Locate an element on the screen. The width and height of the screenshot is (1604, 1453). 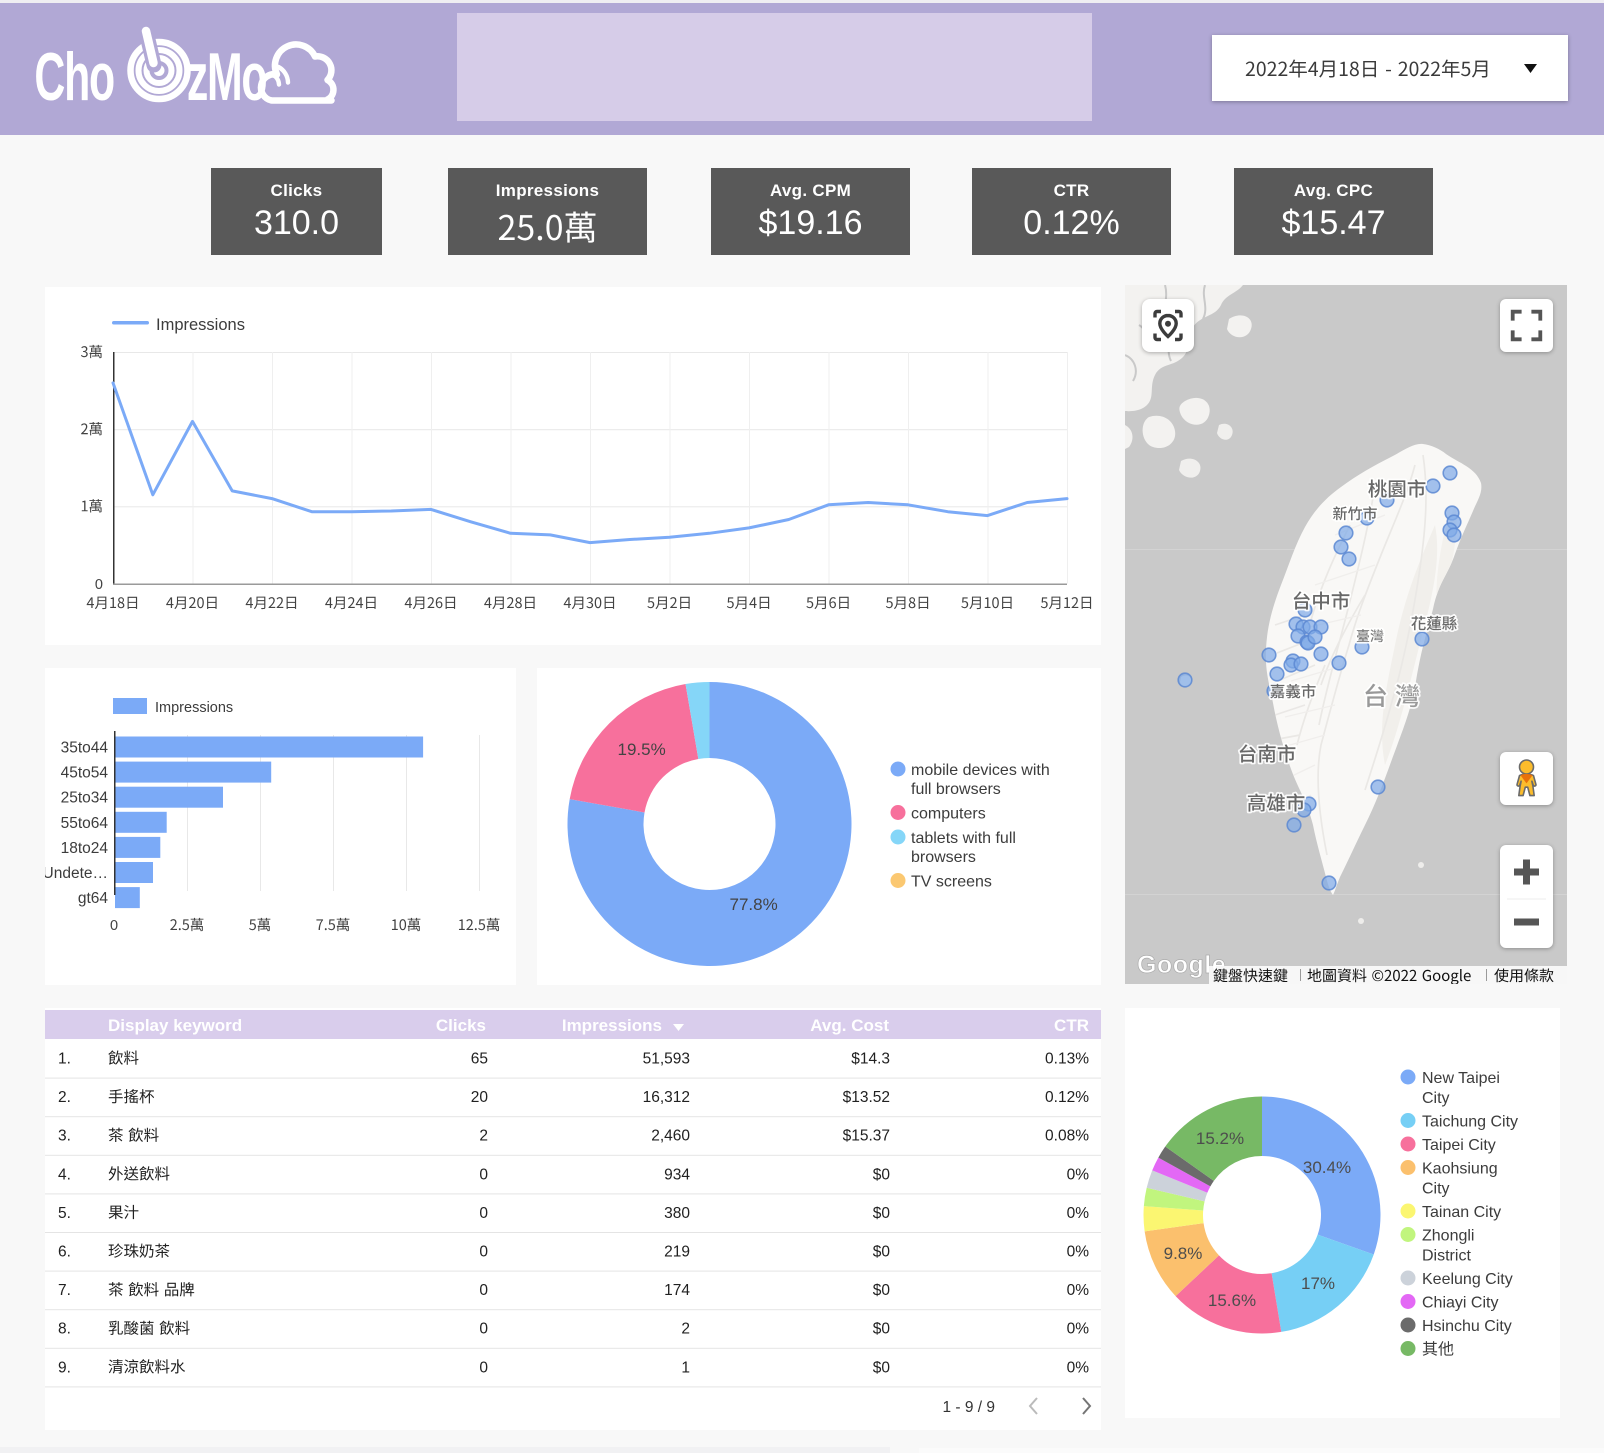
svg-text: 2,460 is located at coordinates (670, 1136).